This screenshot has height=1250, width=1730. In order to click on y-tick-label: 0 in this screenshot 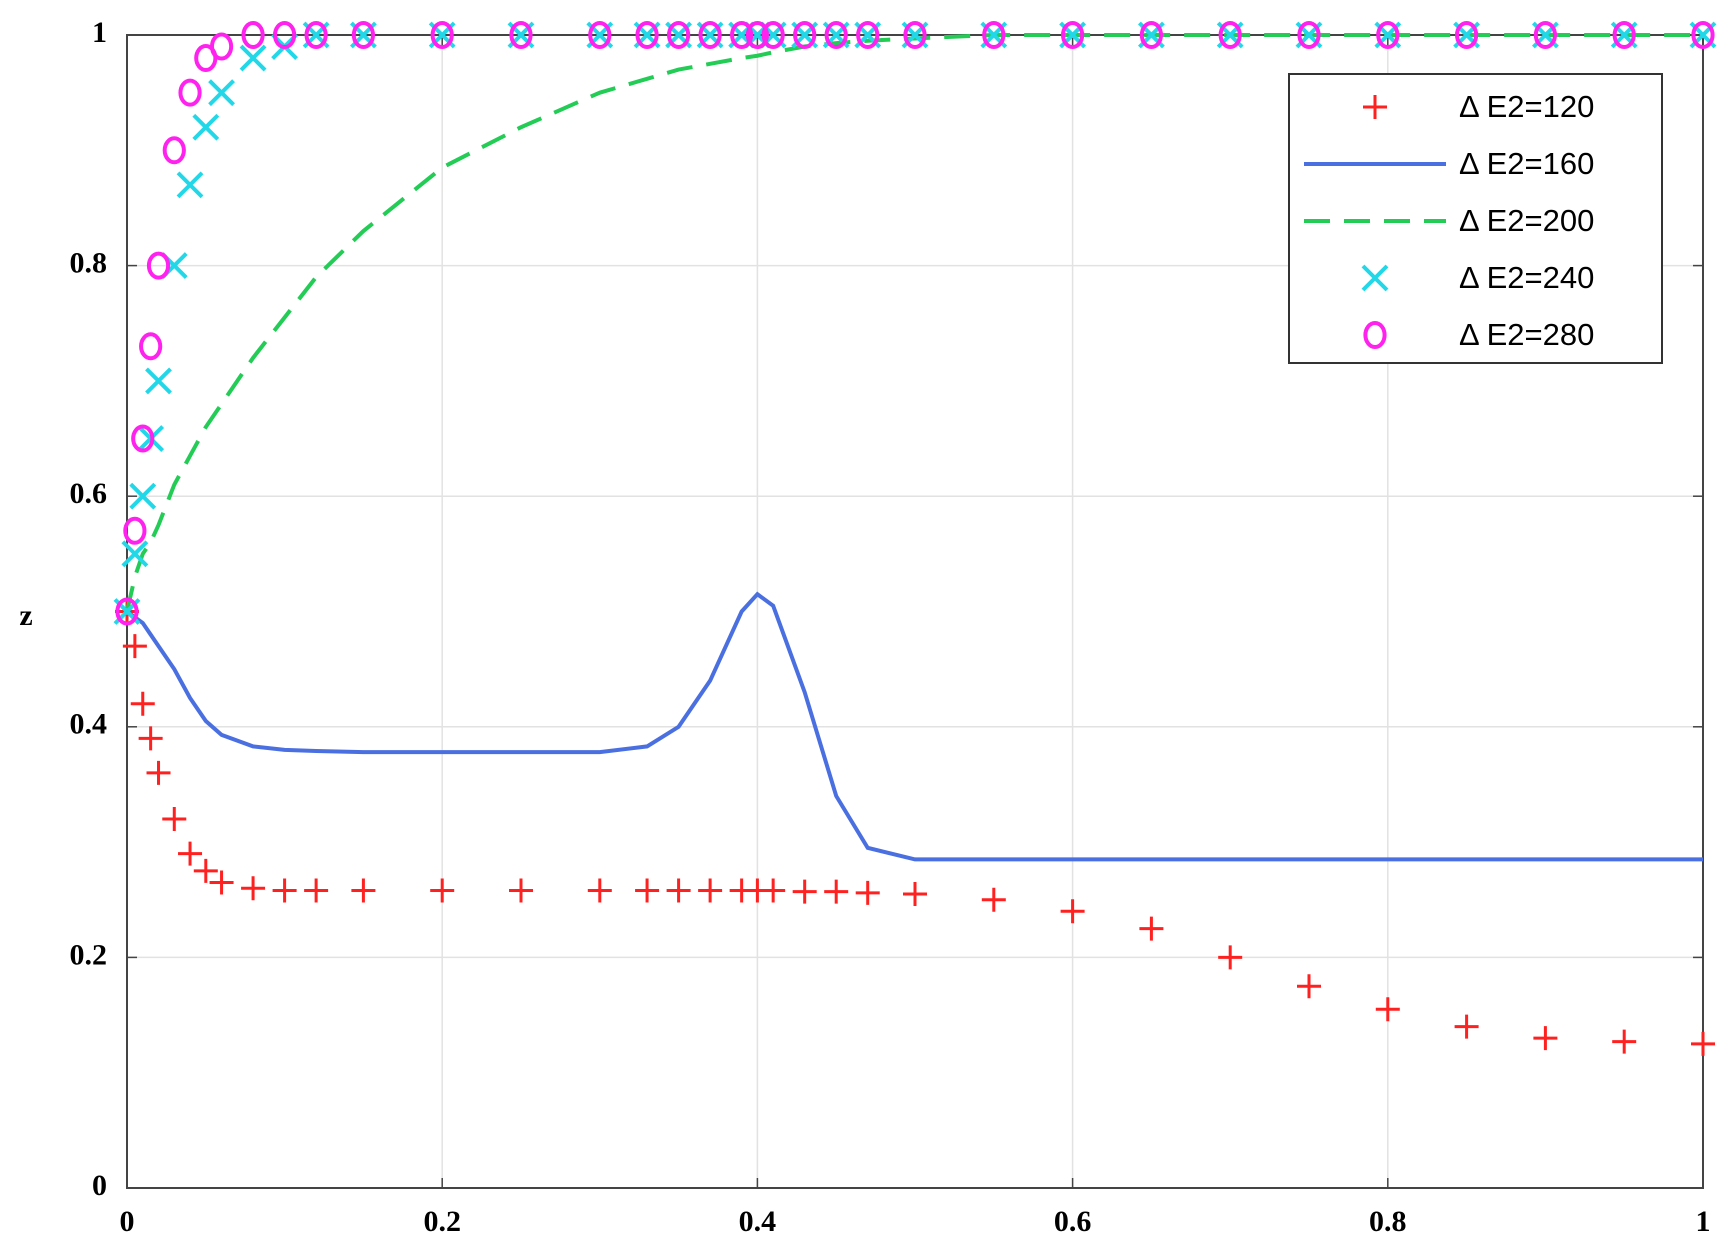, I will do `click(99, 1185)`.